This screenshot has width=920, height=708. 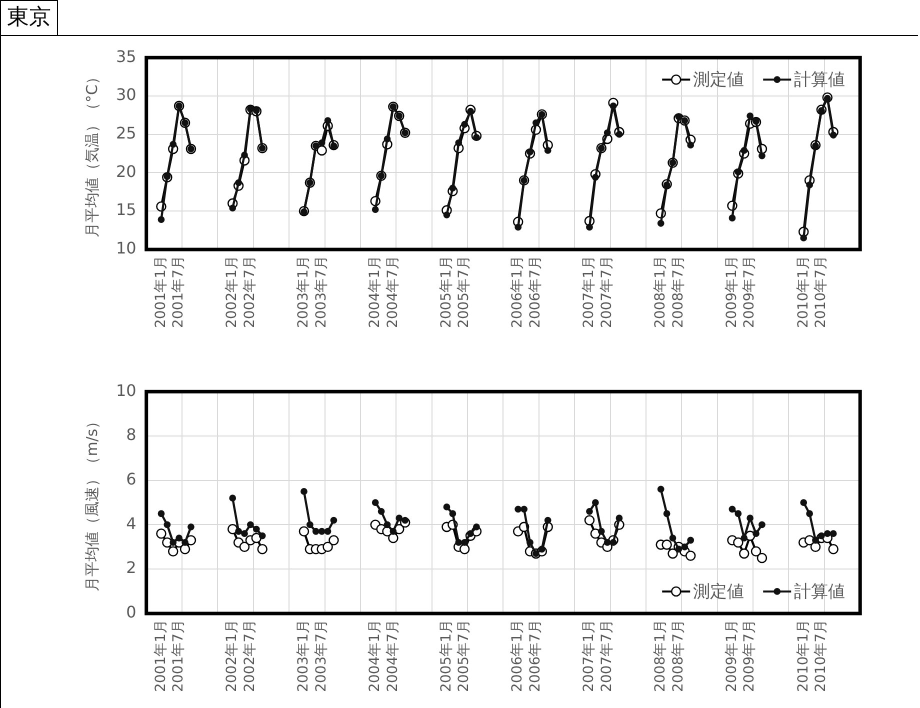 I want to click on y-axis-title: 月平均値（気温）（°C）, so click(x=91, y=154).